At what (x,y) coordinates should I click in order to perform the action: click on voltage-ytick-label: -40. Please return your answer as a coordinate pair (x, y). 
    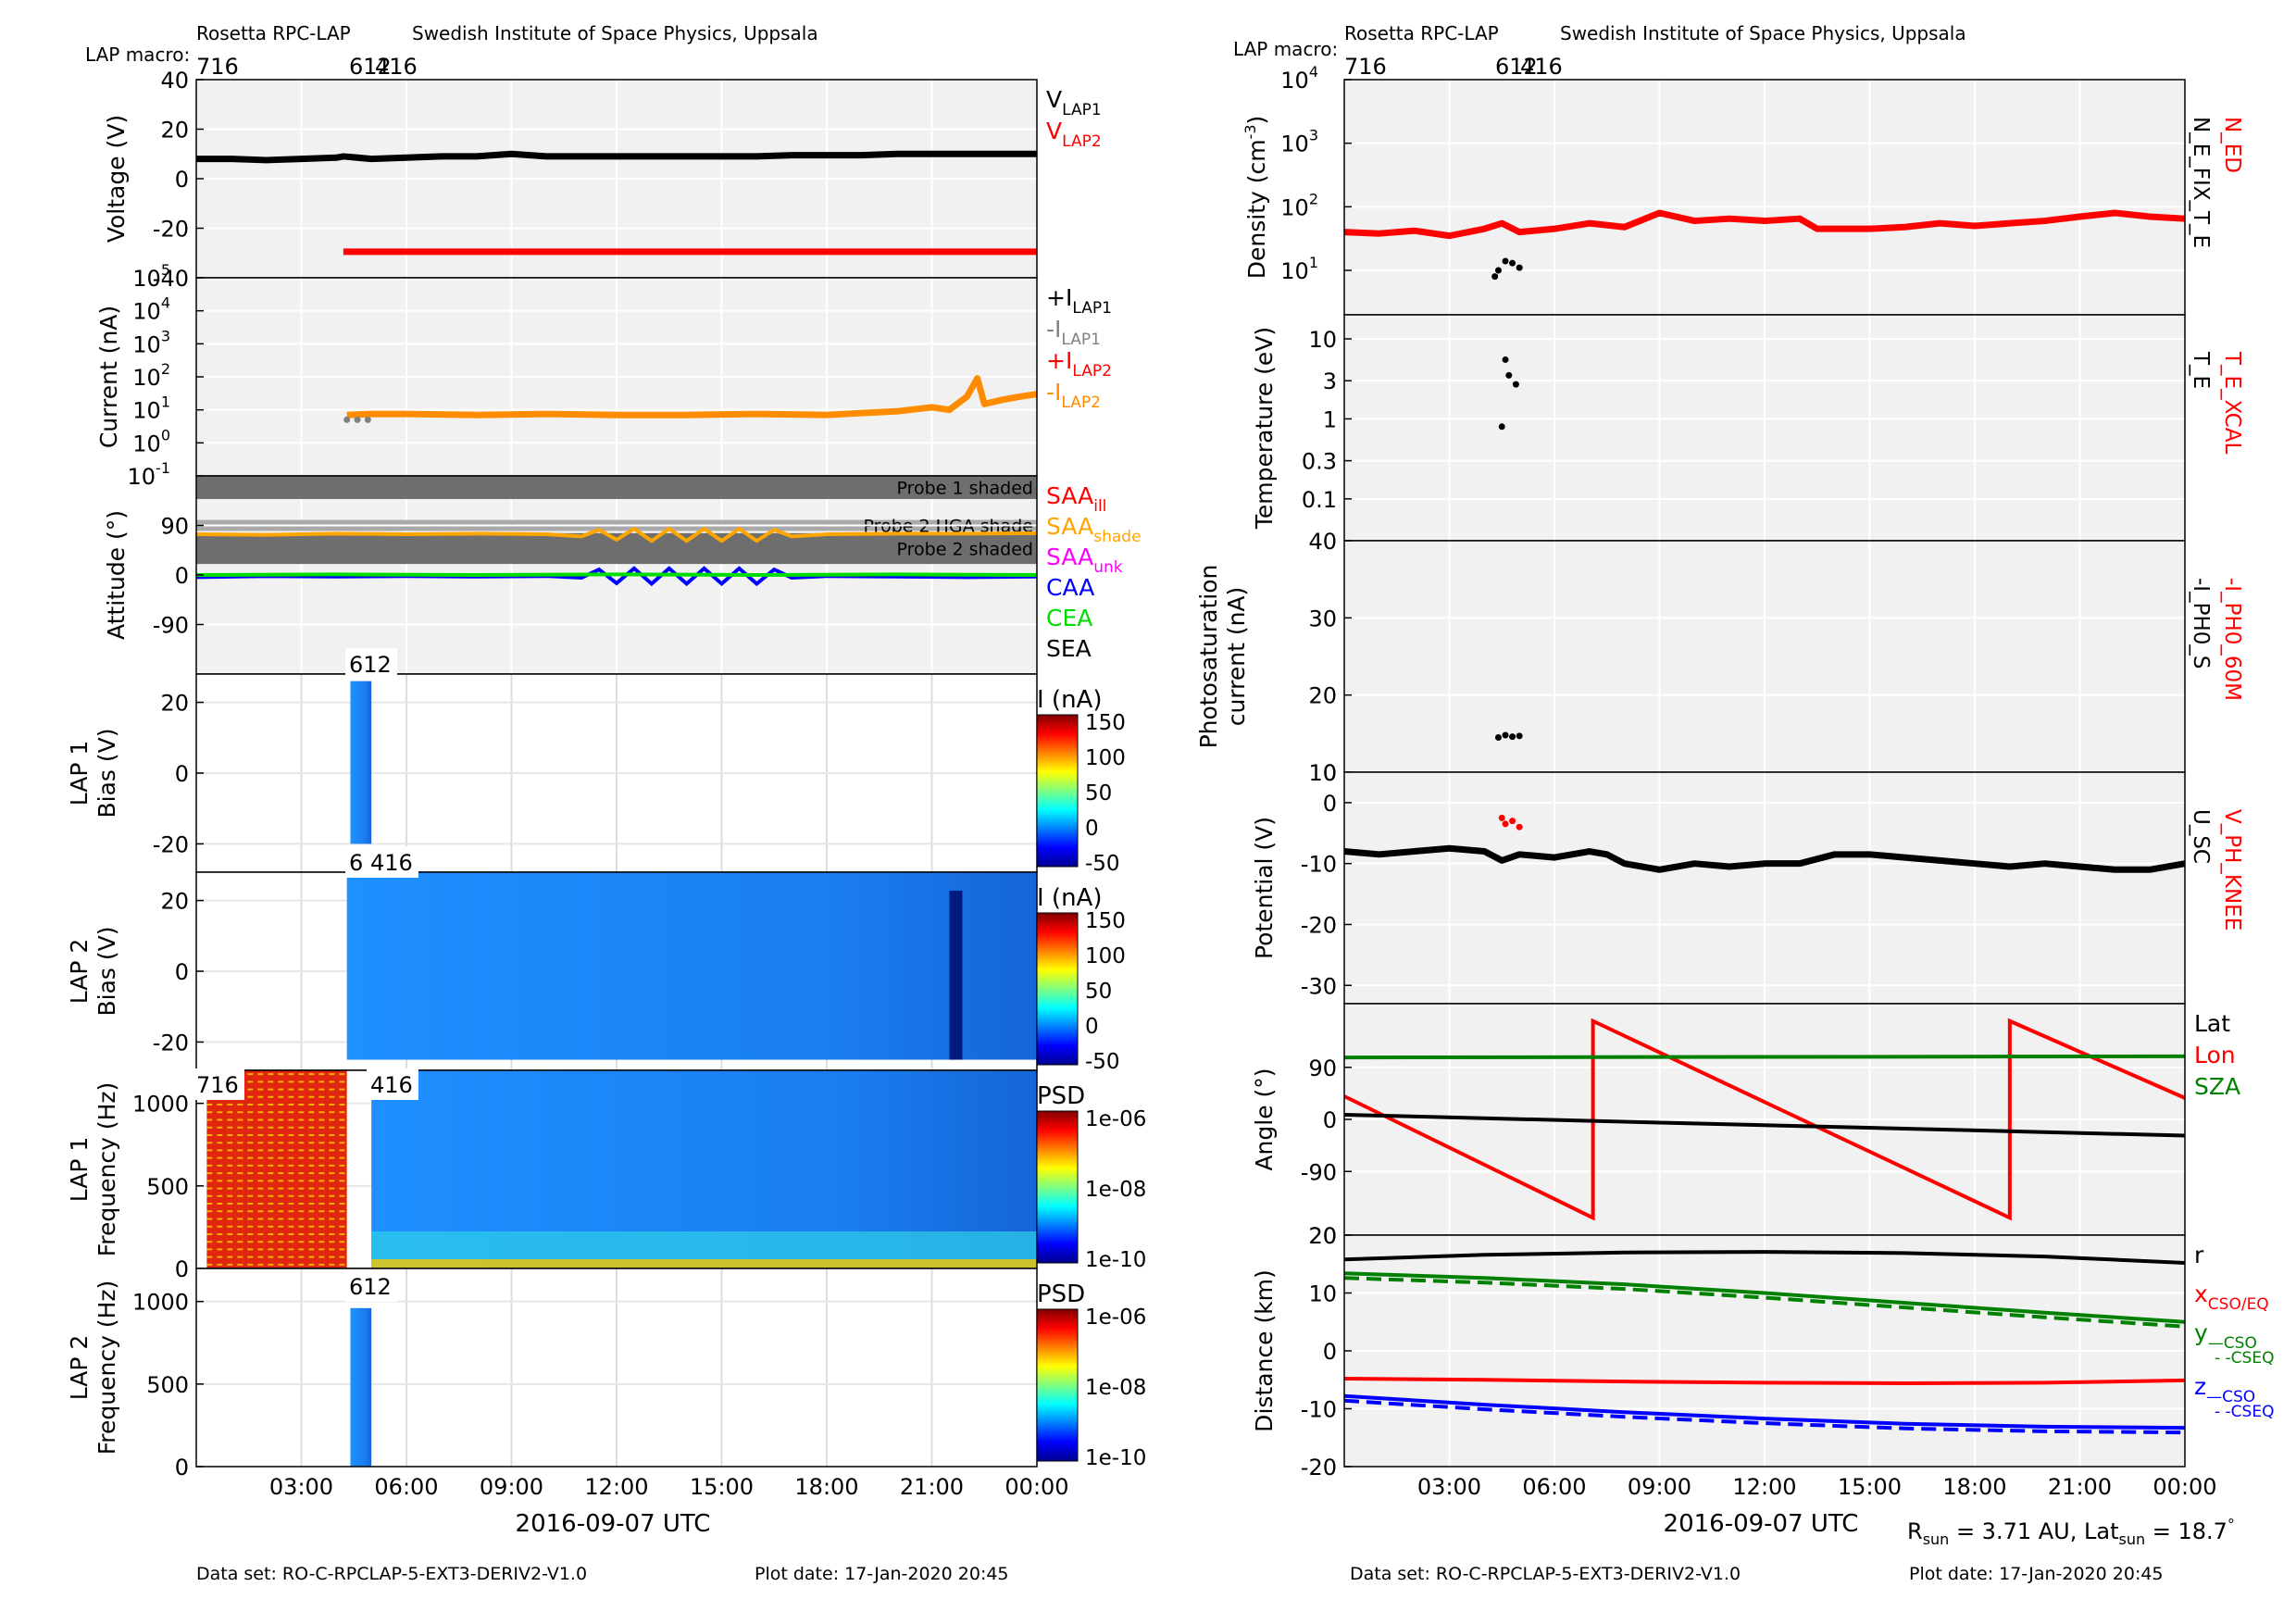
    Looking at the image, I should click on (171, 279).